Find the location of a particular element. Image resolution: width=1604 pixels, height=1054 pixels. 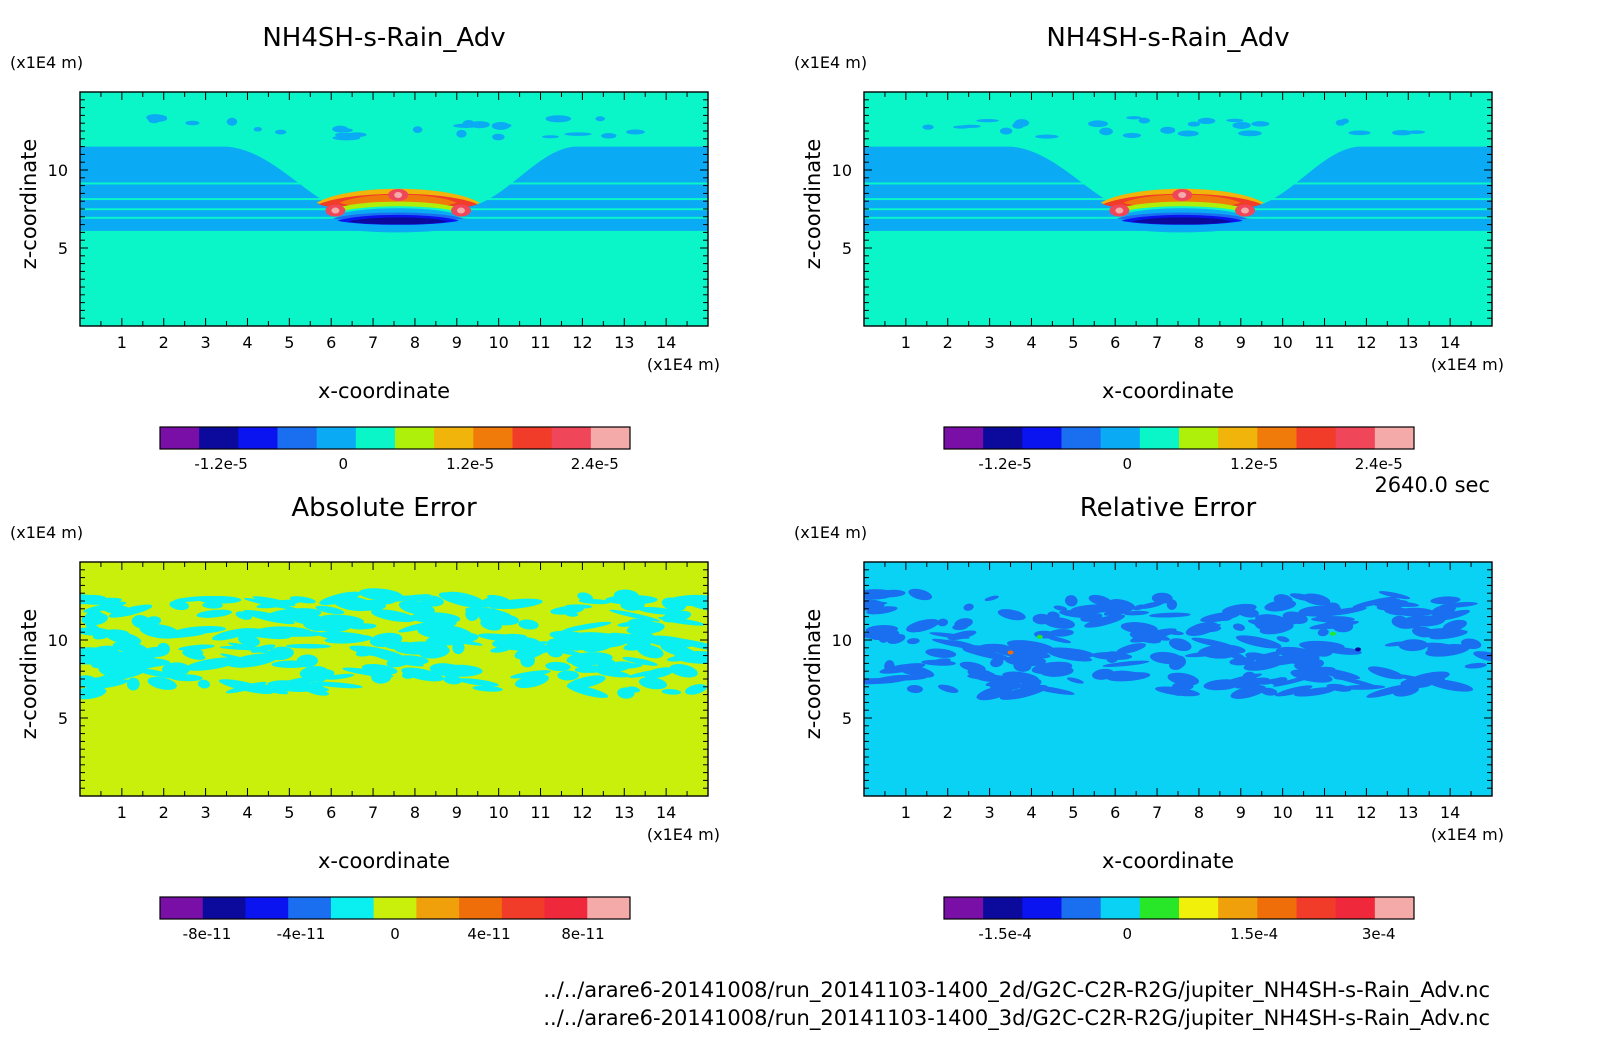

x-tick-label: 3 is located at coordinates (990, 812).